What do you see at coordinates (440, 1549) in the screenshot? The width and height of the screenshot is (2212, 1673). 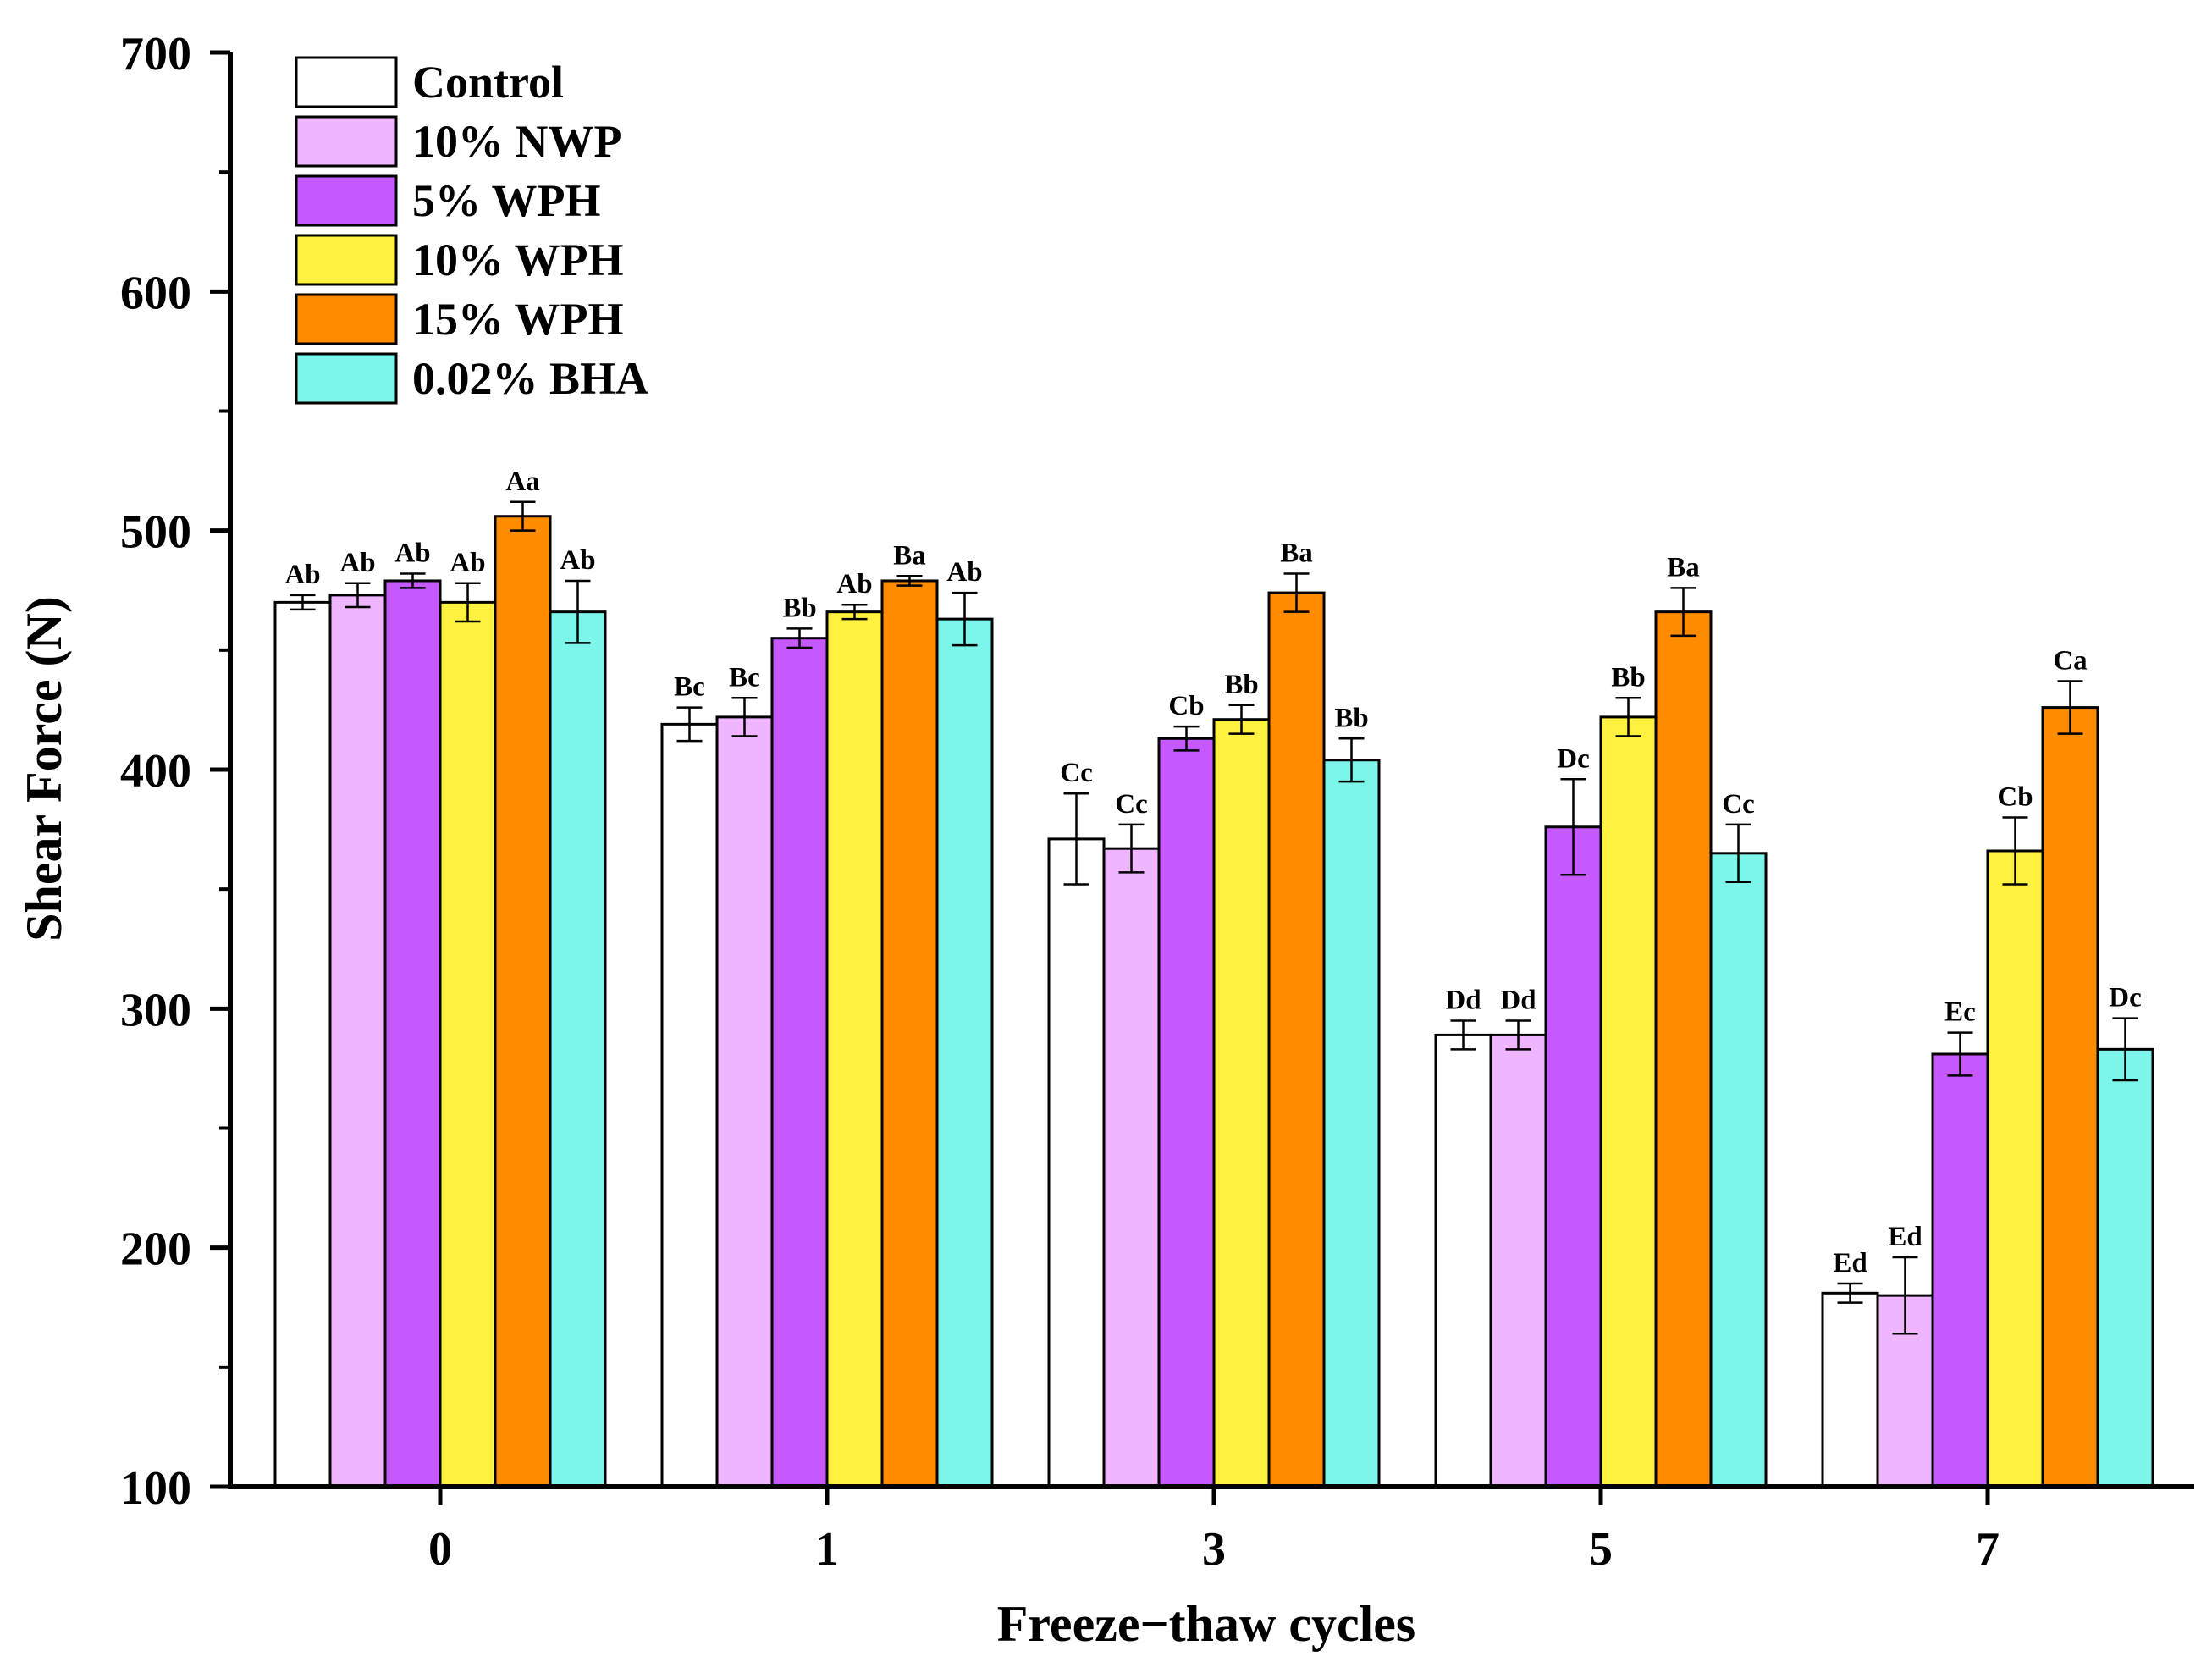 I see `x-tick-label: 0` at bounding box center [440, 1549].